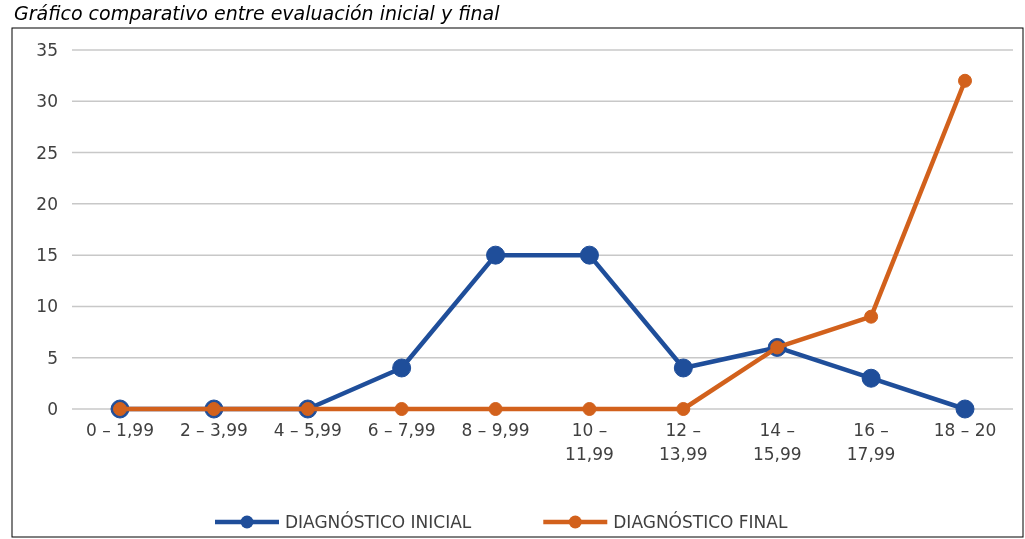 This screenshot has width=1025, height=539. Describe the element at coordinates (213, 430) in the screenshot. I see `x-tick-label: 2 – 3,99` at that location.